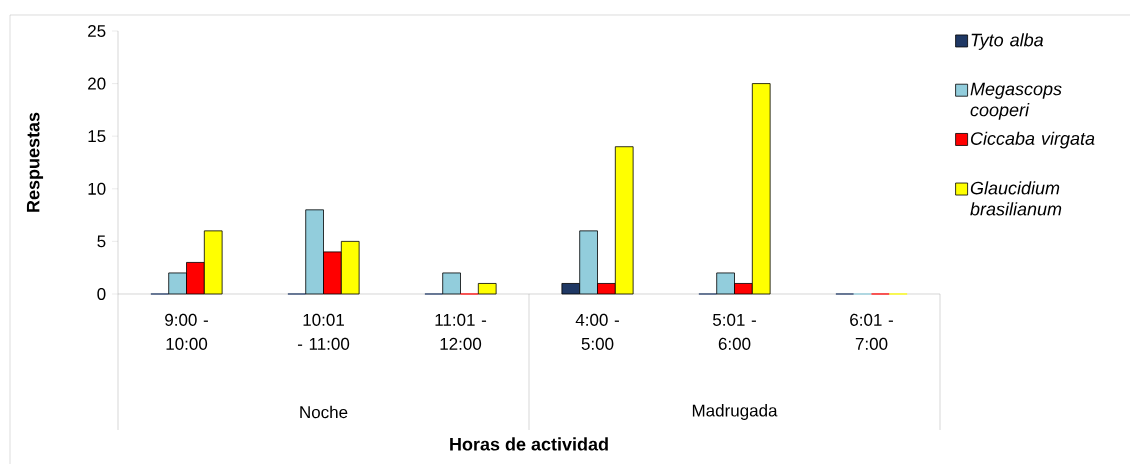  I want to click on x-tick-label: 9:00 - 10:00, so click(186, 331).